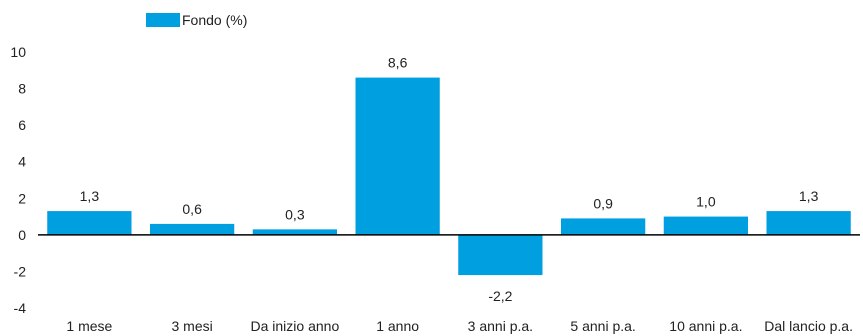 The height and width of the screenshot is (336, 863). I want to click on legend-label: Fondo (%), so click(214, 20).